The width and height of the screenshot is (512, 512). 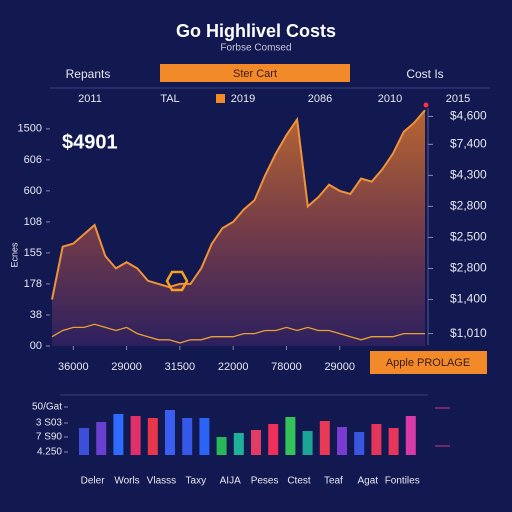 I want to click on y-tick-label: 00, so click(x=36, y=346).